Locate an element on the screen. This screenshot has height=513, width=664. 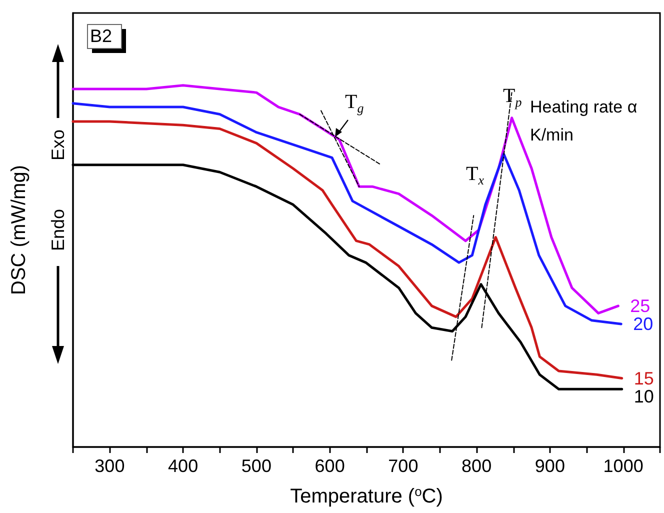
text: Exo is located at coordinates (58, 145).